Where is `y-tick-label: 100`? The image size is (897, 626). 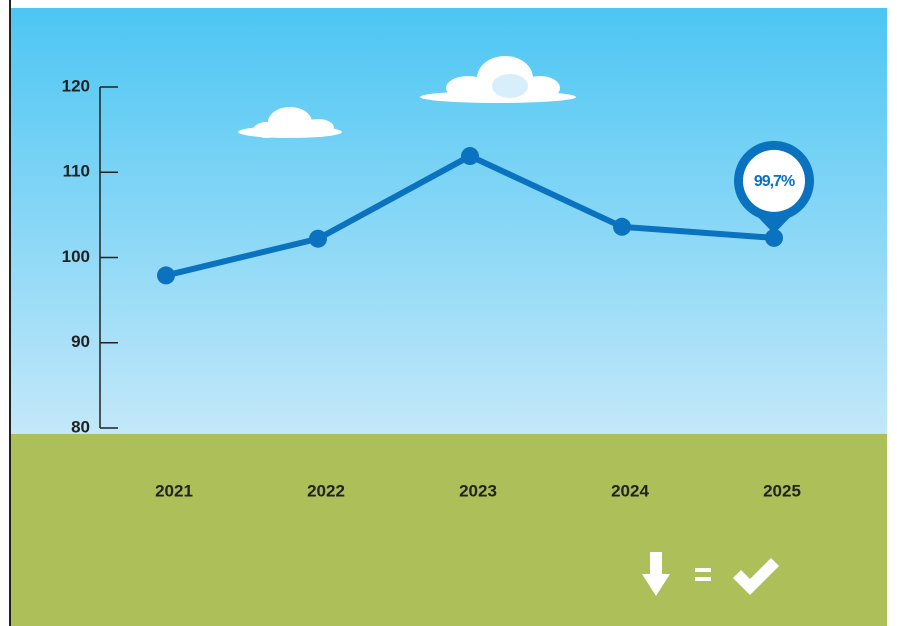
y-tick-label: 100 is located at coordinates (76, 256).